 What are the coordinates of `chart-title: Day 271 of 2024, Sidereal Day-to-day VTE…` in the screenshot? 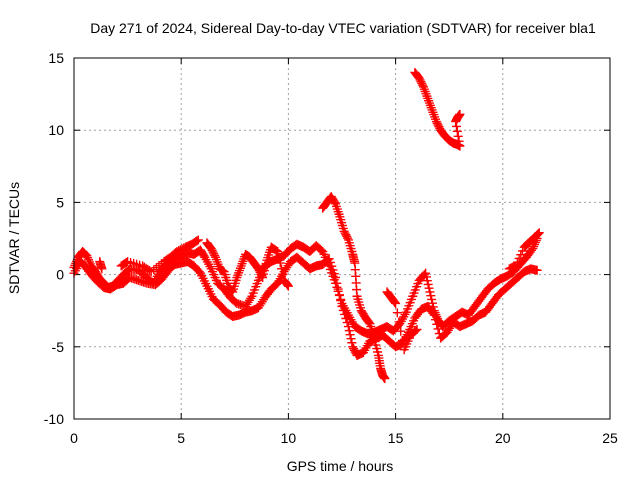 It's located at (343, 28).